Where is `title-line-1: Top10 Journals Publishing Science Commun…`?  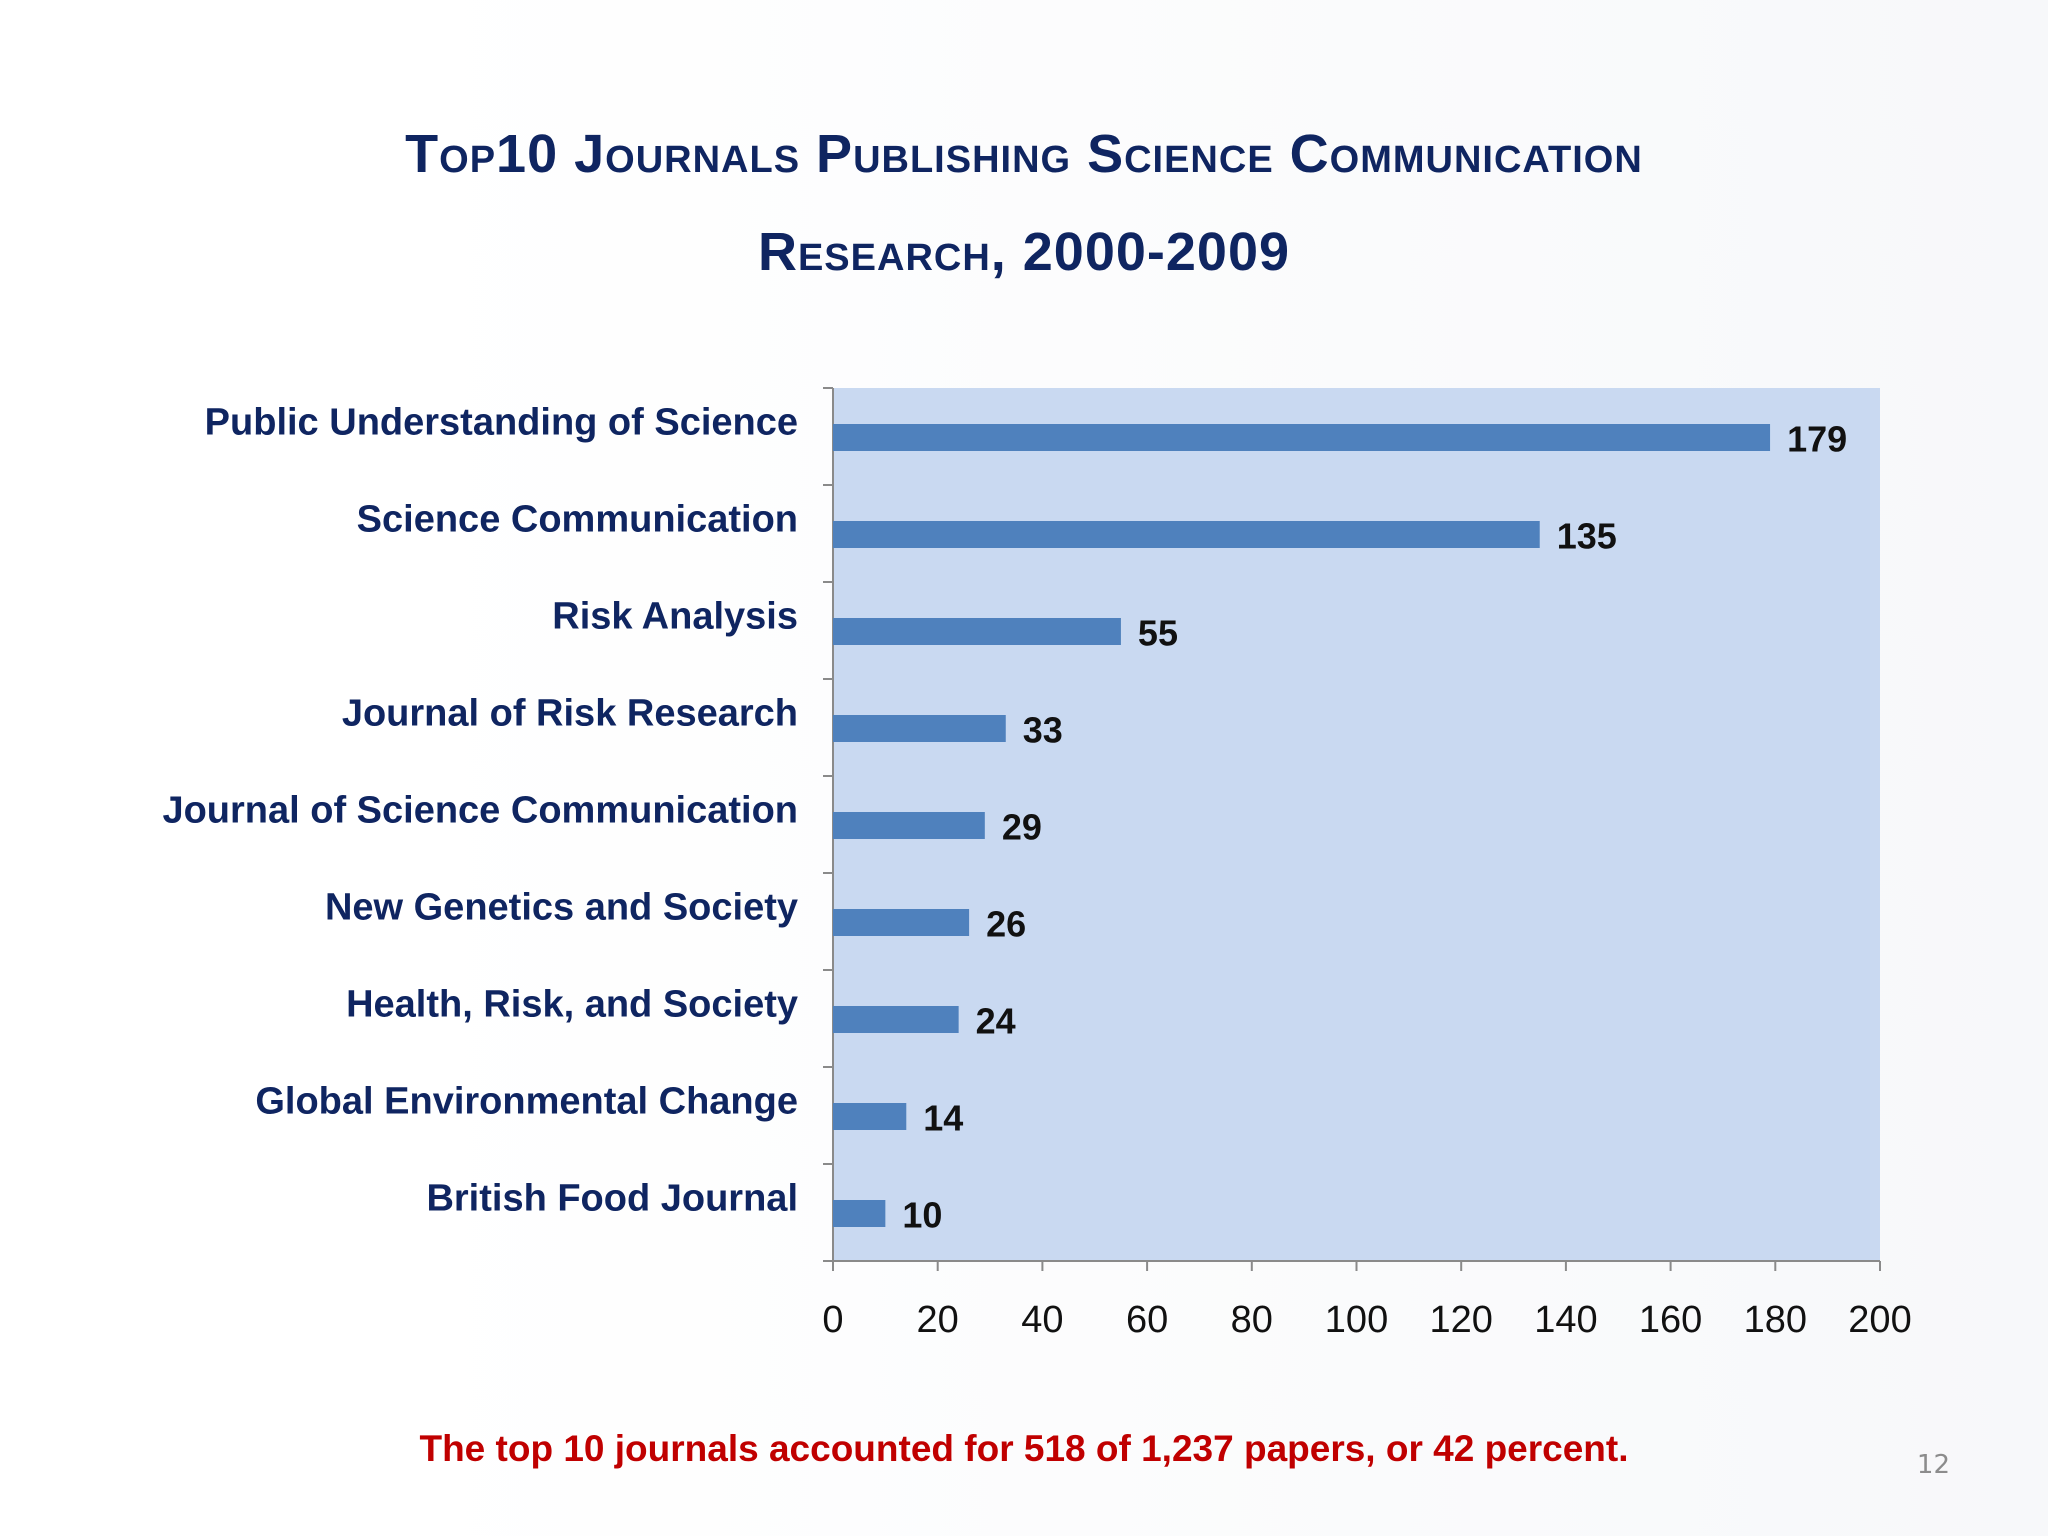 title-line-1: Top10 Journals Publishing Science Commun… is located at coordinates (1024, 154).